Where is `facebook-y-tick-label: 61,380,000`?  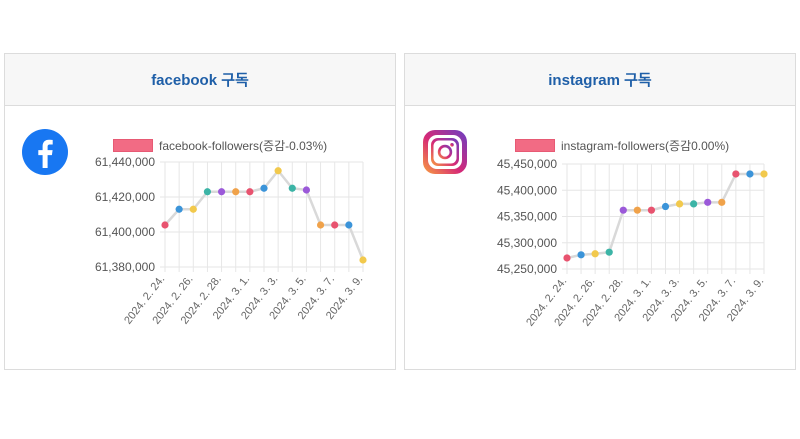
facebook-y-tick-label: 61,380,000 is located at coordinates (125, 267).